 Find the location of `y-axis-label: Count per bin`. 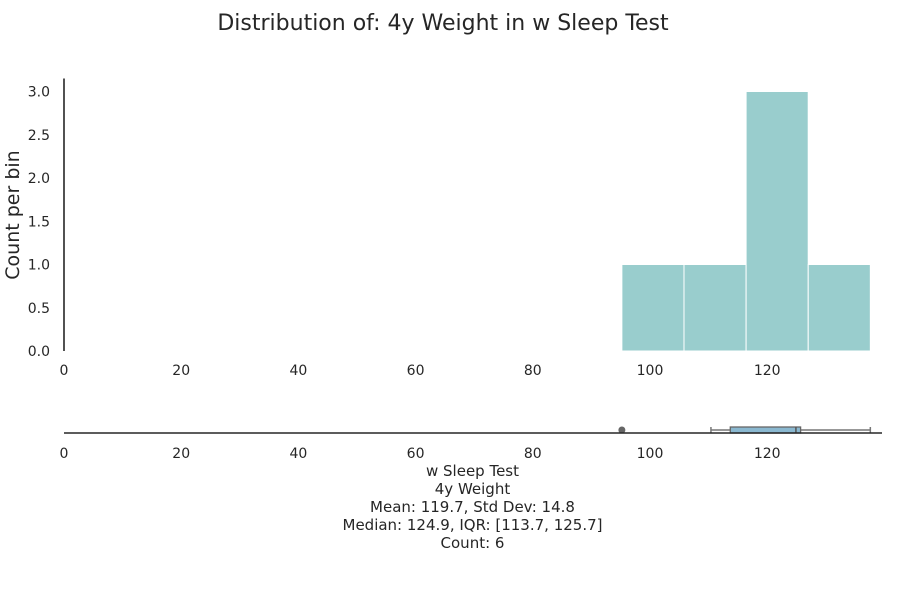

y-axis-label: Count per bin is located at coordinates (13, 214).